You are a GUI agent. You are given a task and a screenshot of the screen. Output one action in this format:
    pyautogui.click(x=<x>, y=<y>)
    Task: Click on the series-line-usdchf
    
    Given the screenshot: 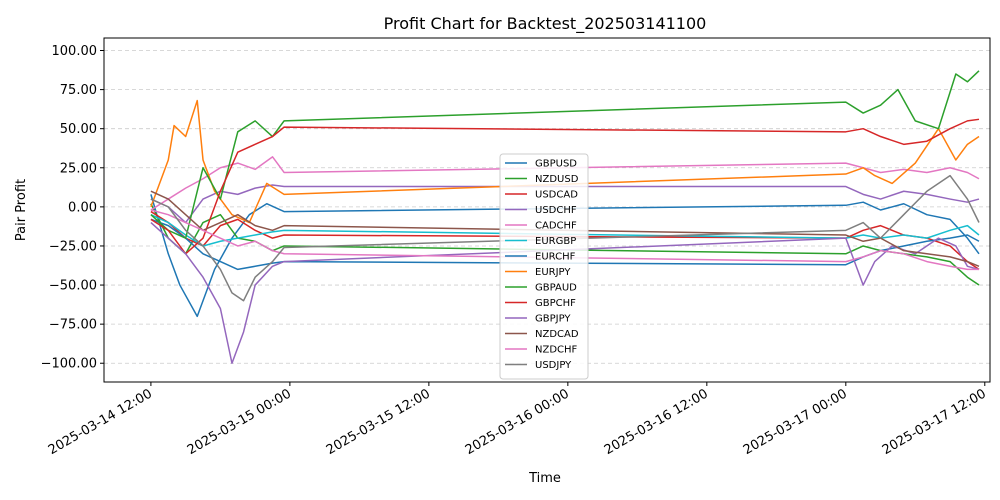 What is the action you would take?
    pyautogui.click(x=565, y=204)
    